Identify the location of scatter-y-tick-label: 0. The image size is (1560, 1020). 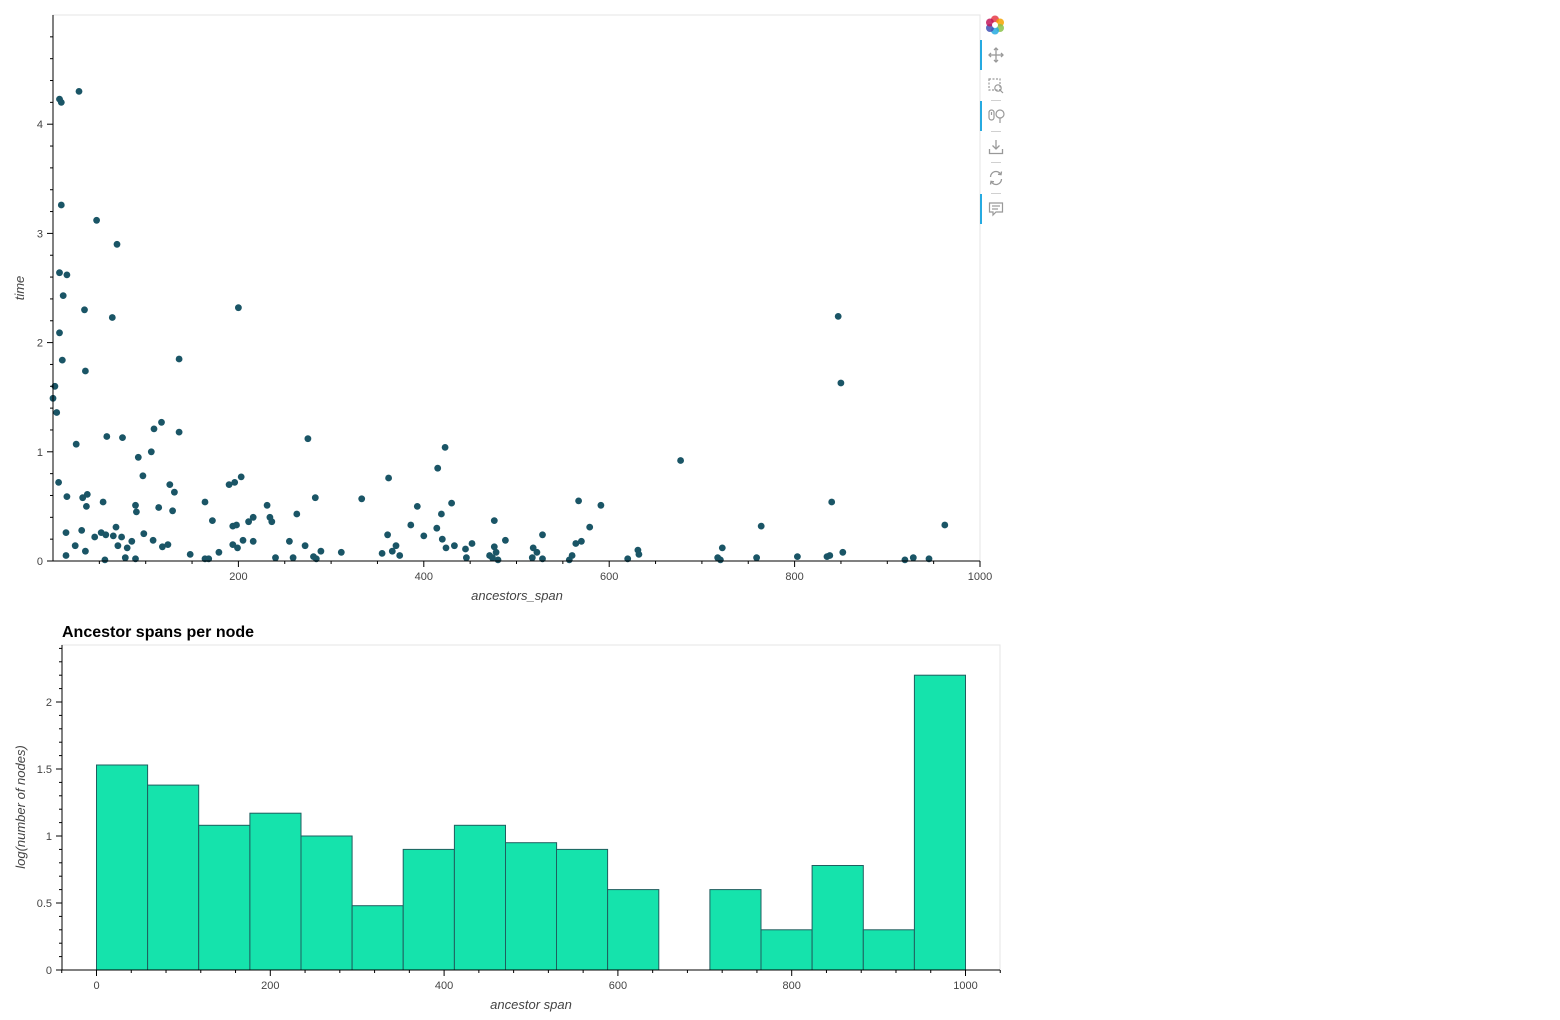
(40, 562).